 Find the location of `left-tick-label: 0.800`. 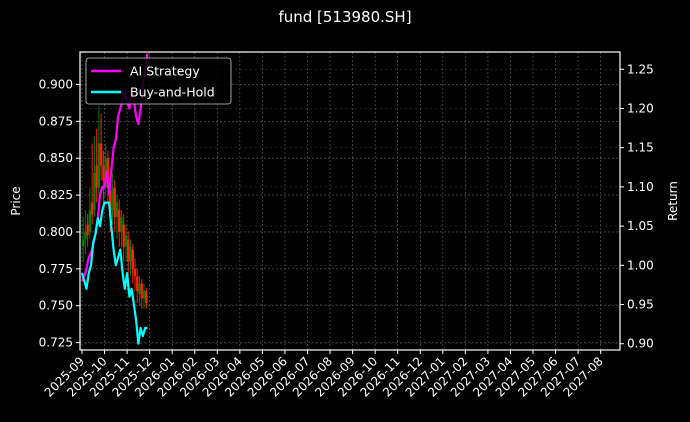

left-tick-label: 0.800 is located at coordinates (56, 232).